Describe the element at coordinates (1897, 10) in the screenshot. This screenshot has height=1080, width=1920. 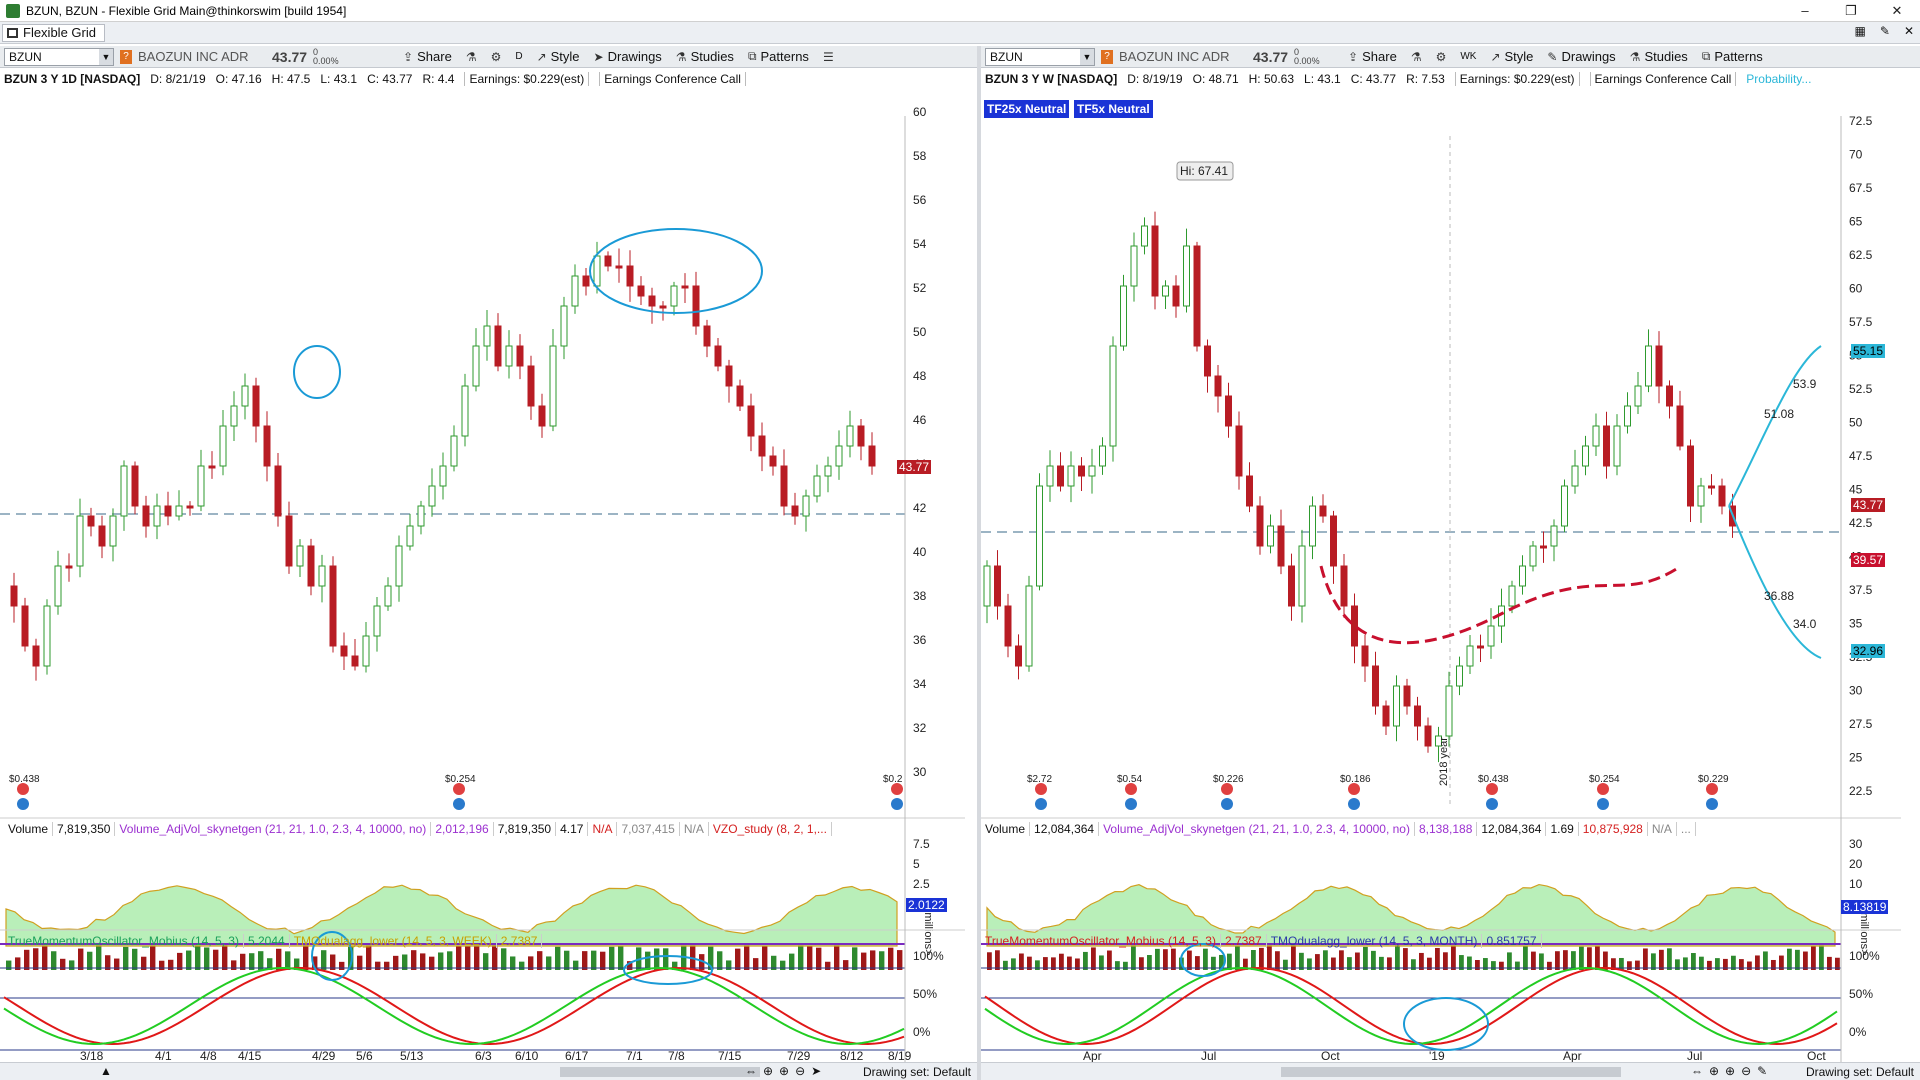
I see `close-button: ✕` at that location.